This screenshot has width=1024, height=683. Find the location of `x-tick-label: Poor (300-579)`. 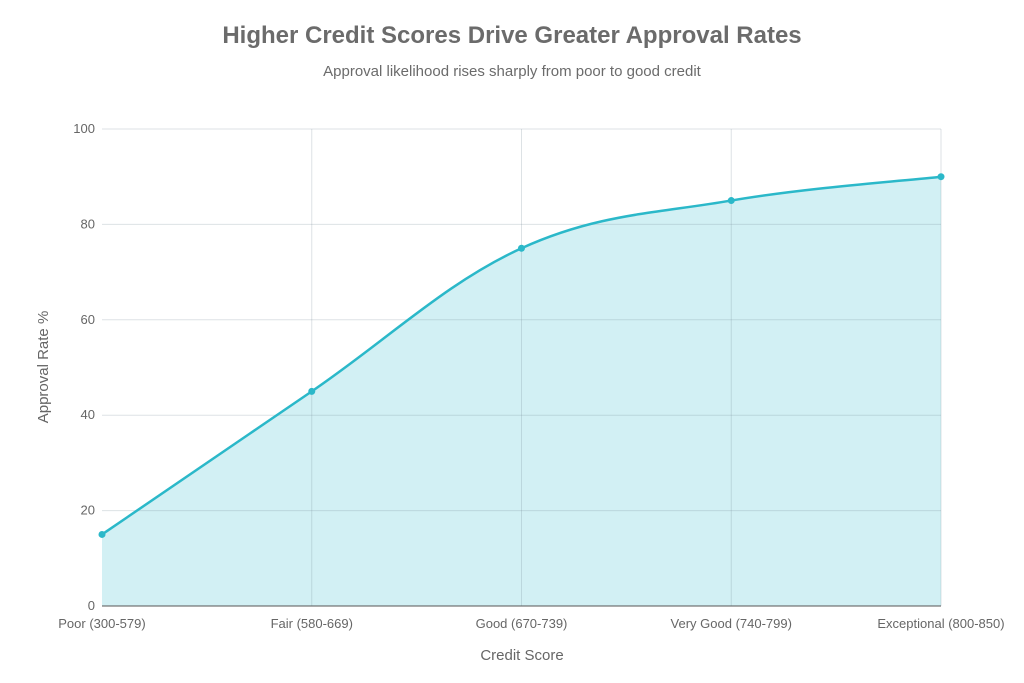

x-tick-label: Poor (300-579) is located at coordinates (101, 623).